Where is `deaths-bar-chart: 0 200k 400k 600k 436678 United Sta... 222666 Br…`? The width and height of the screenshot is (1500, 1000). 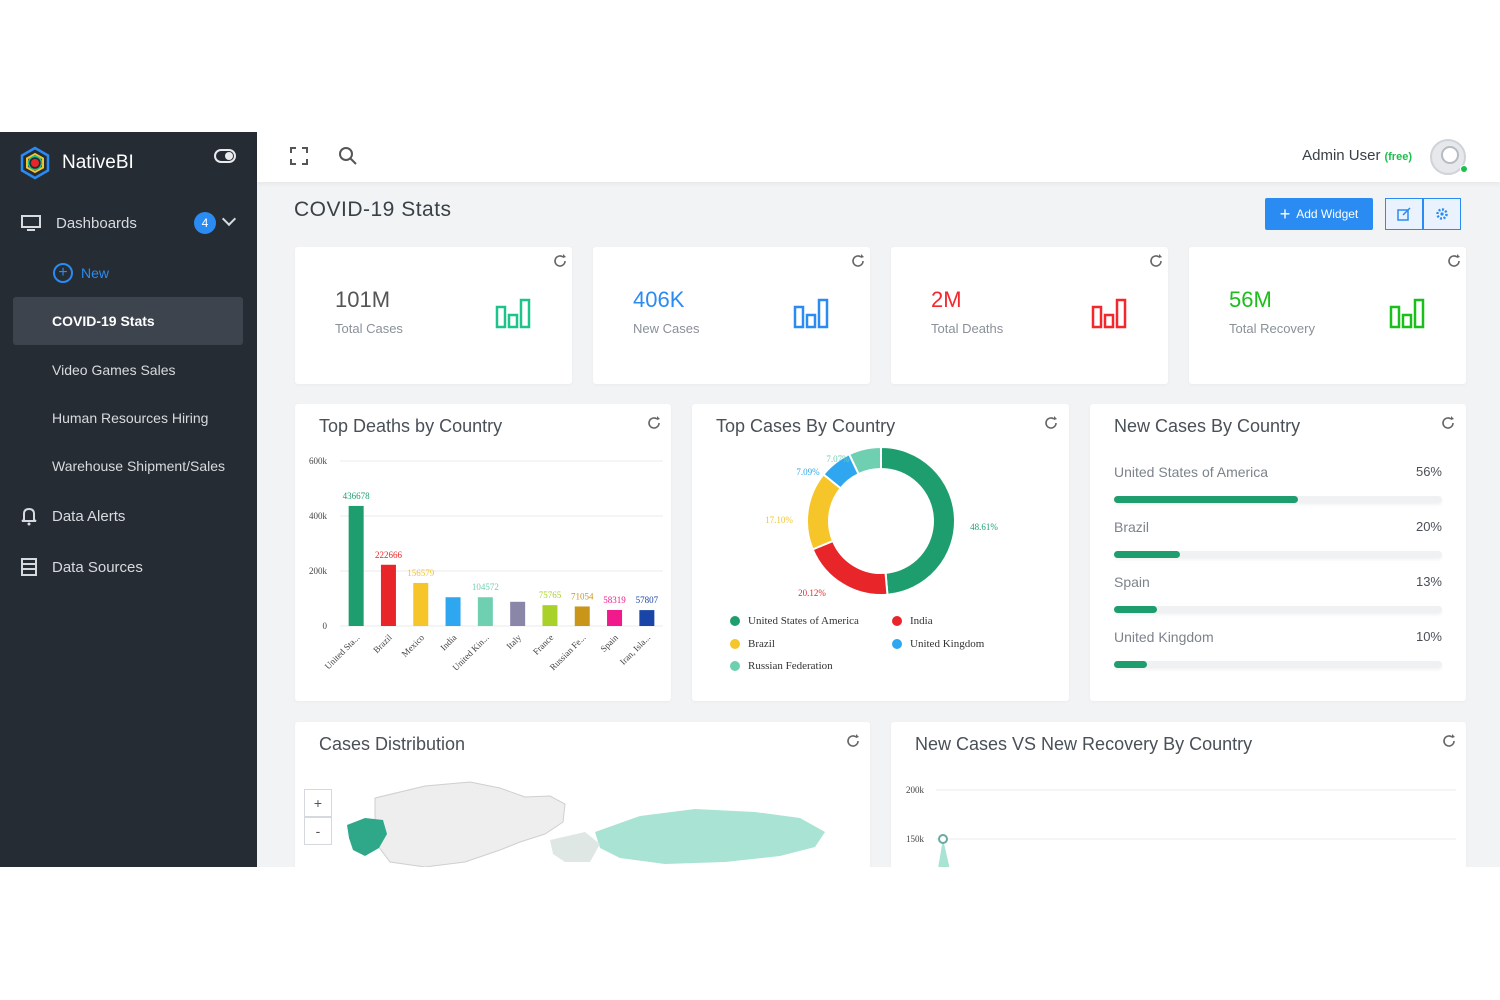 deaths-bar-chart: 0 200k 400k 600k 436678 United Sta... 222666 Br… is located at coordinates (486, 564).